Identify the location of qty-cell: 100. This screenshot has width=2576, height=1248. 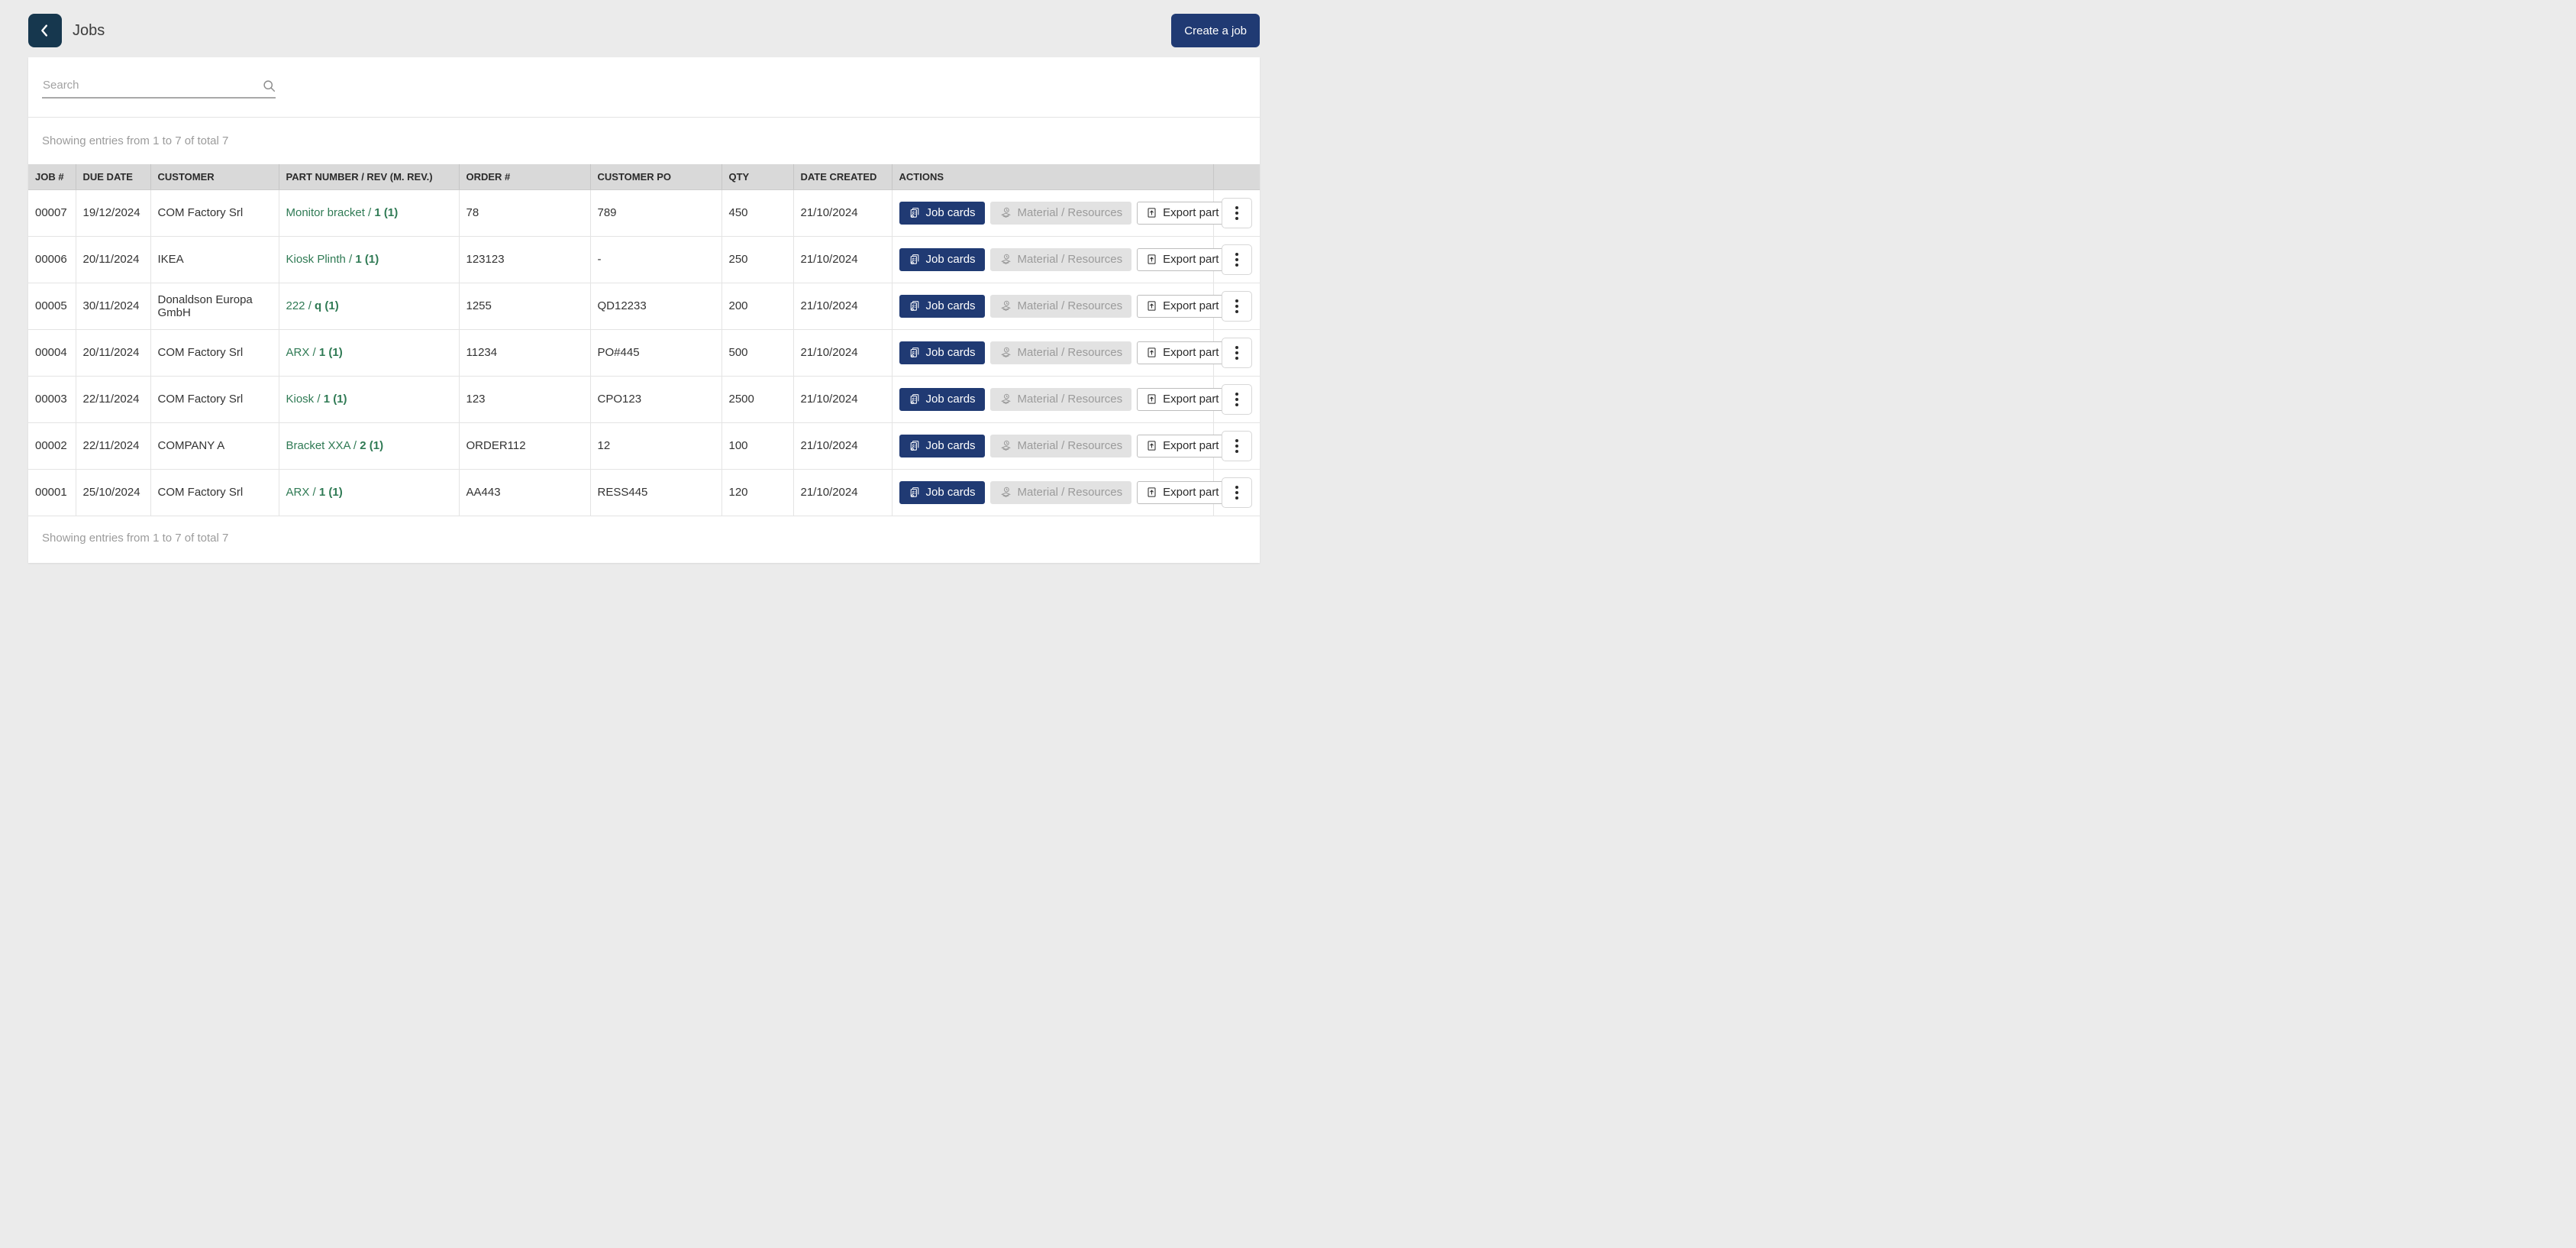
(757, 446).